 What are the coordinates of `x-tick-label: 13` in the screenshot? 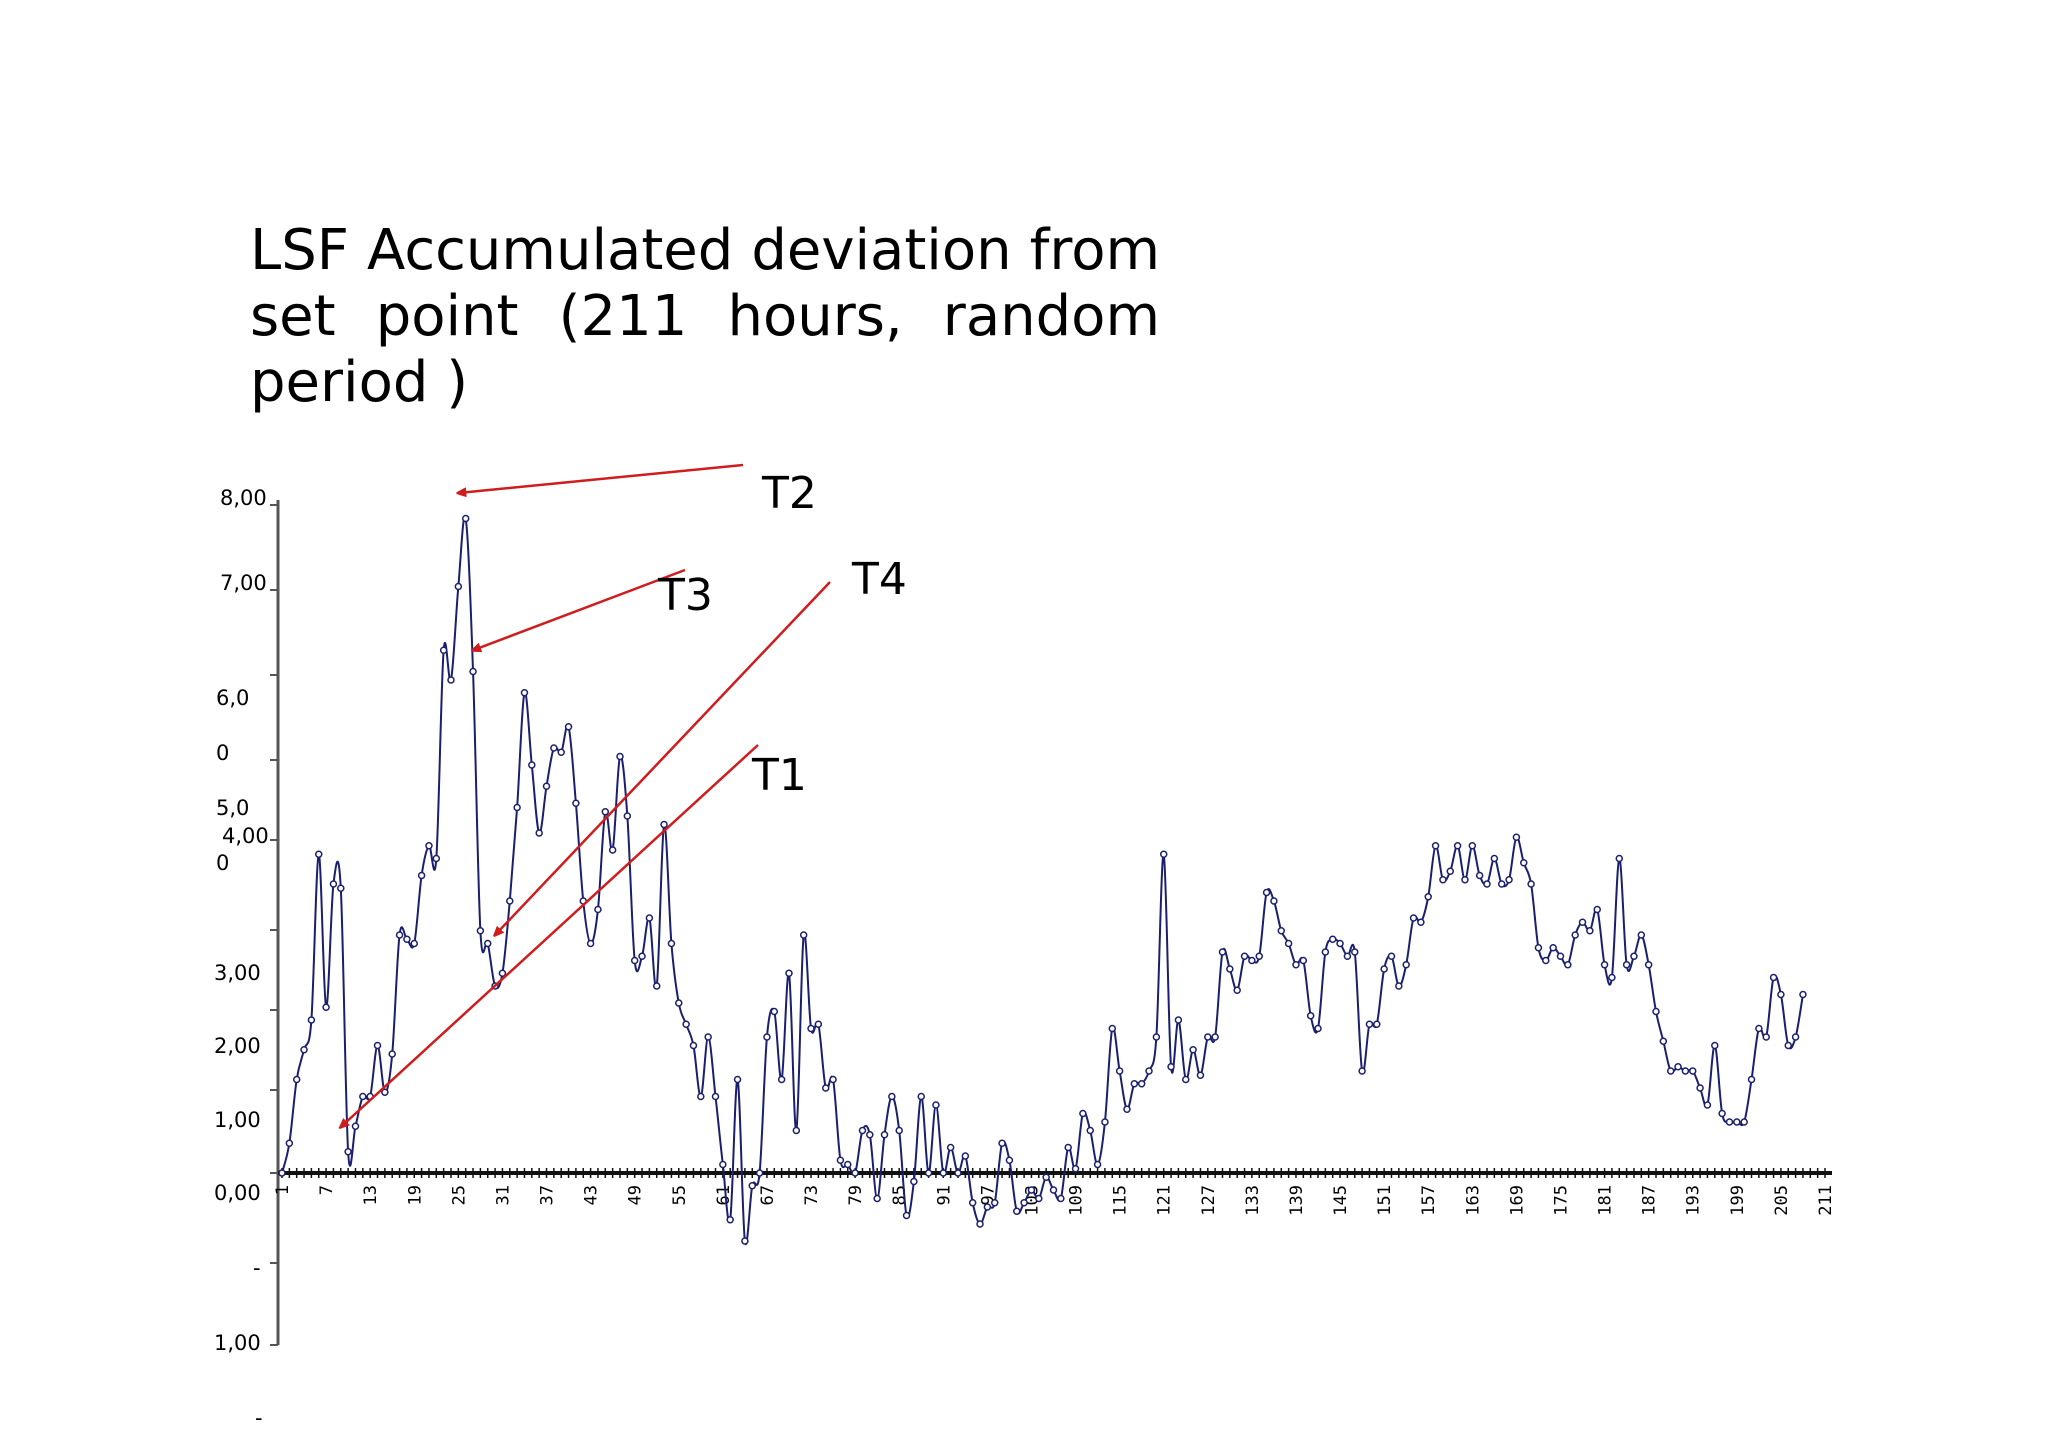 It's located at (371, 1195).